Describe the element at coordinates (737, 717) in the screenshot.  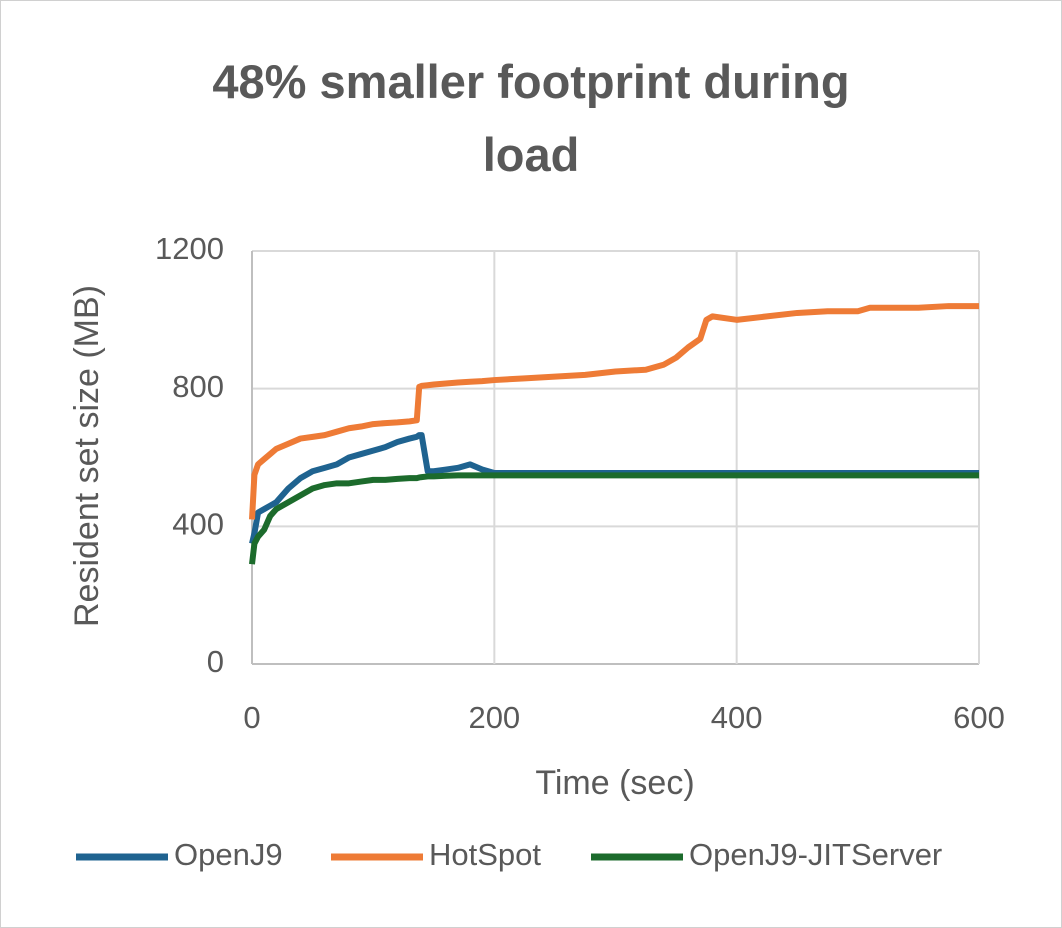
I see `x-tick-label: 400` at that location.